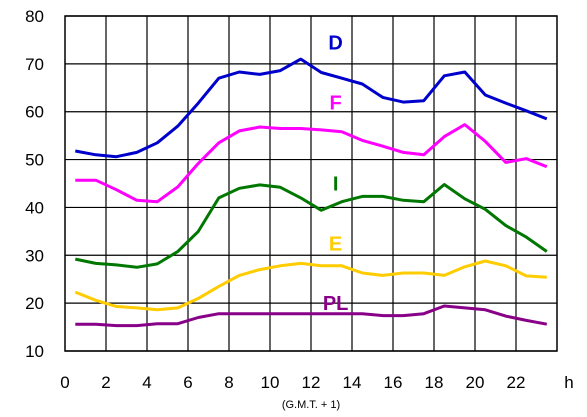 The height and width of the screenshot is (417, 587). I want to click on x-tick-label: 22, so click(516, 382).